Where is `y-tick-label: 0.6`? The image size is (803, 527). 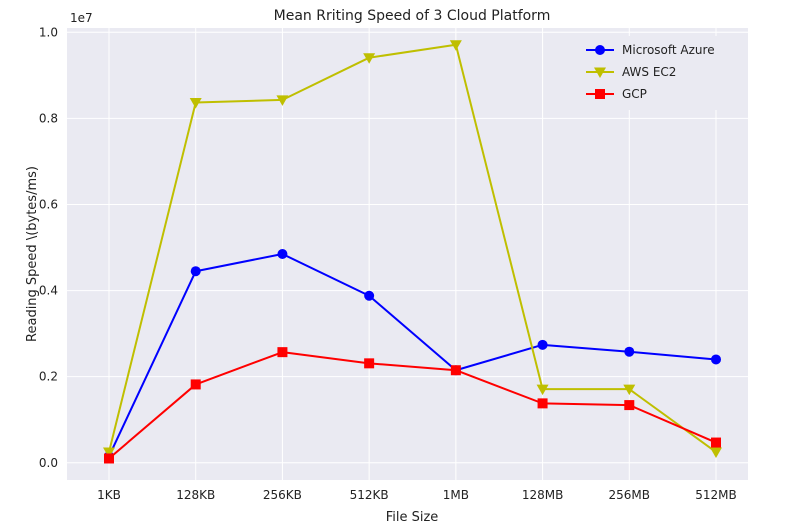
y-tick-label: 0.6 is located at coordinates (48, 204).